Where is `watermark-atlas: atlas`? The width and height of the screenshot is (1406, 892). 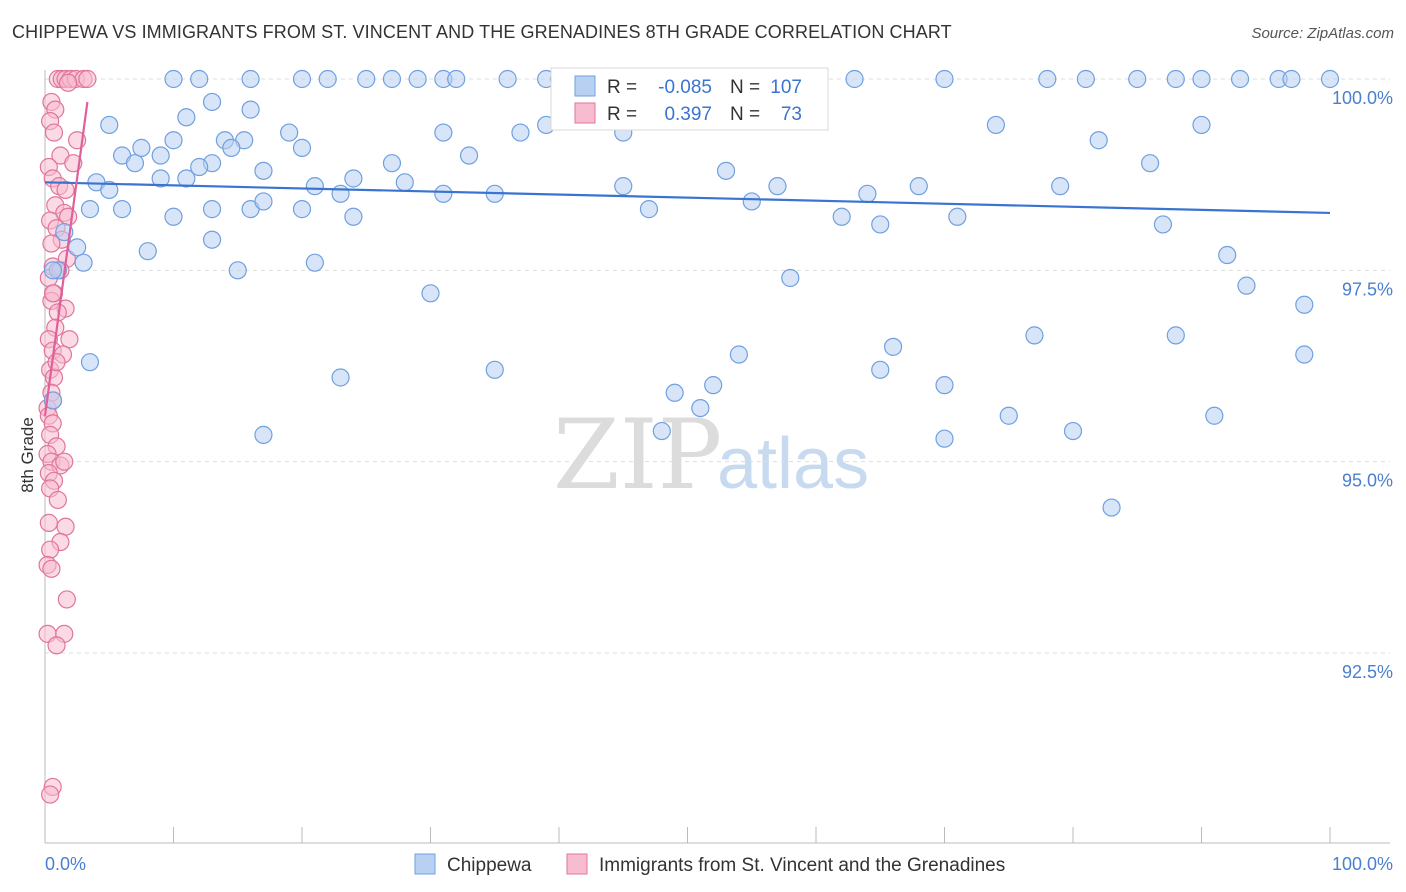 watermark-atlas: atlas is located at coordinates (793, 464).